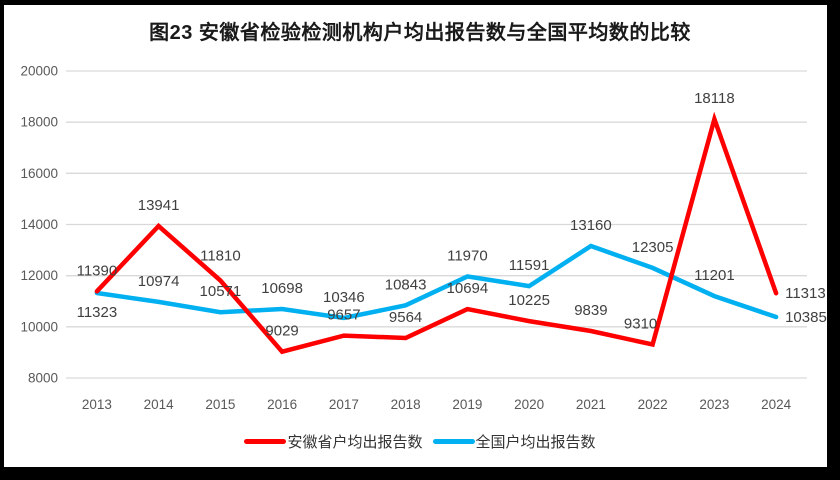  Describe the element at coordinates (39, 122) in the screenshot. I see `y-tick-label: 18000` at that location.